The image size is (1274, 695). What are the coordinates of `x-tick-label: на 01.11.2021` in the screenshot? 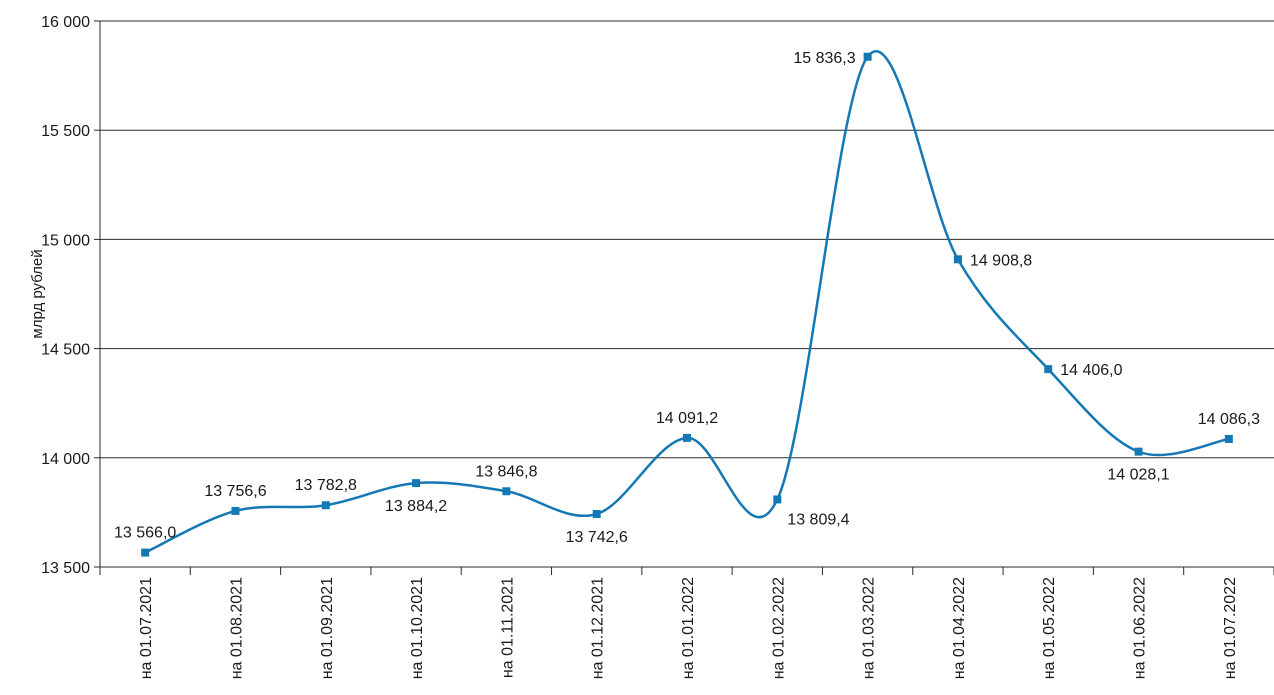 It's located at (507, 627).